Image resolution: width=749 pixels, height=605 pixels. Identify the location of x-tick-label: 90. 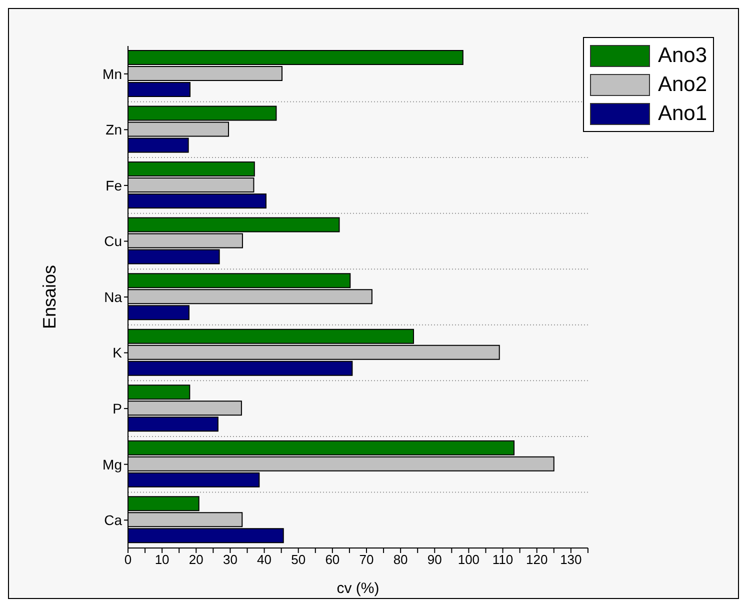
(434, 560).